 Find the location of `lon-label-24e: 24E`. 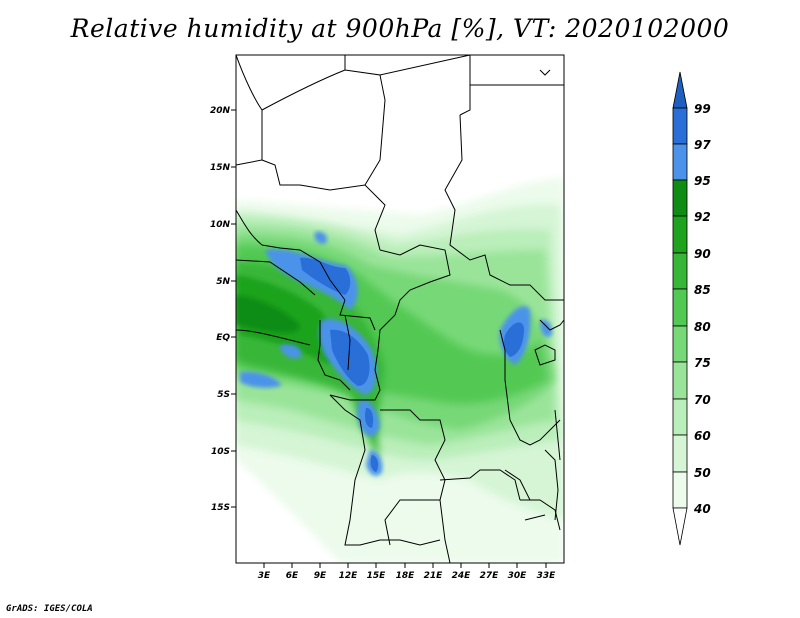

lon-label-24e: 24E is located at coordinates (462, 576).